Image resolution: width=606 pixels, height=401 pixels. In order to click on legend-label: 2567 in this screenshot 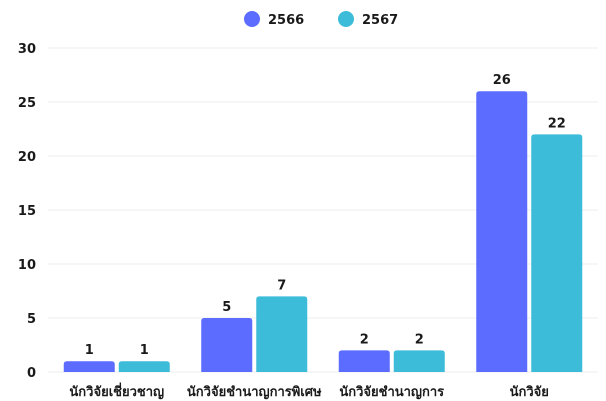, I will do `click(380, 20)`.